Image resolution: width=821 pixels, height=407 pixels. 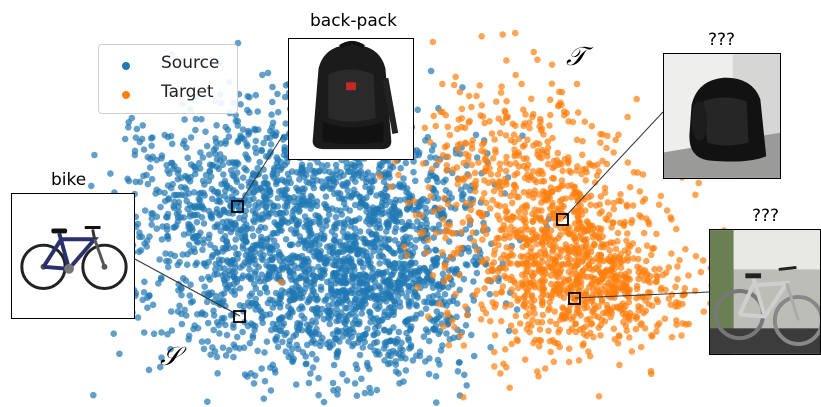 What do you see at coordinates (613, 165) in the screenshot?
I see `target-backpack-connector` at bounding box center [613, 165].